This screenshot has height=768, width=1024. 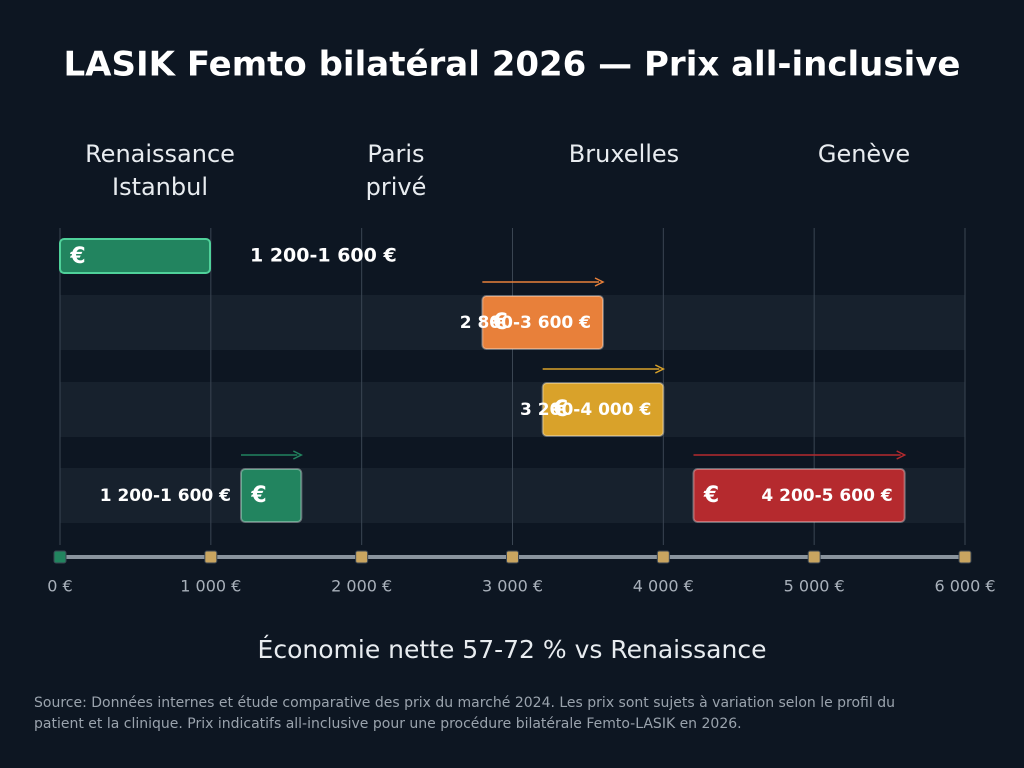 I want to click on legend-symbol: €, so click(x=77, y=256).